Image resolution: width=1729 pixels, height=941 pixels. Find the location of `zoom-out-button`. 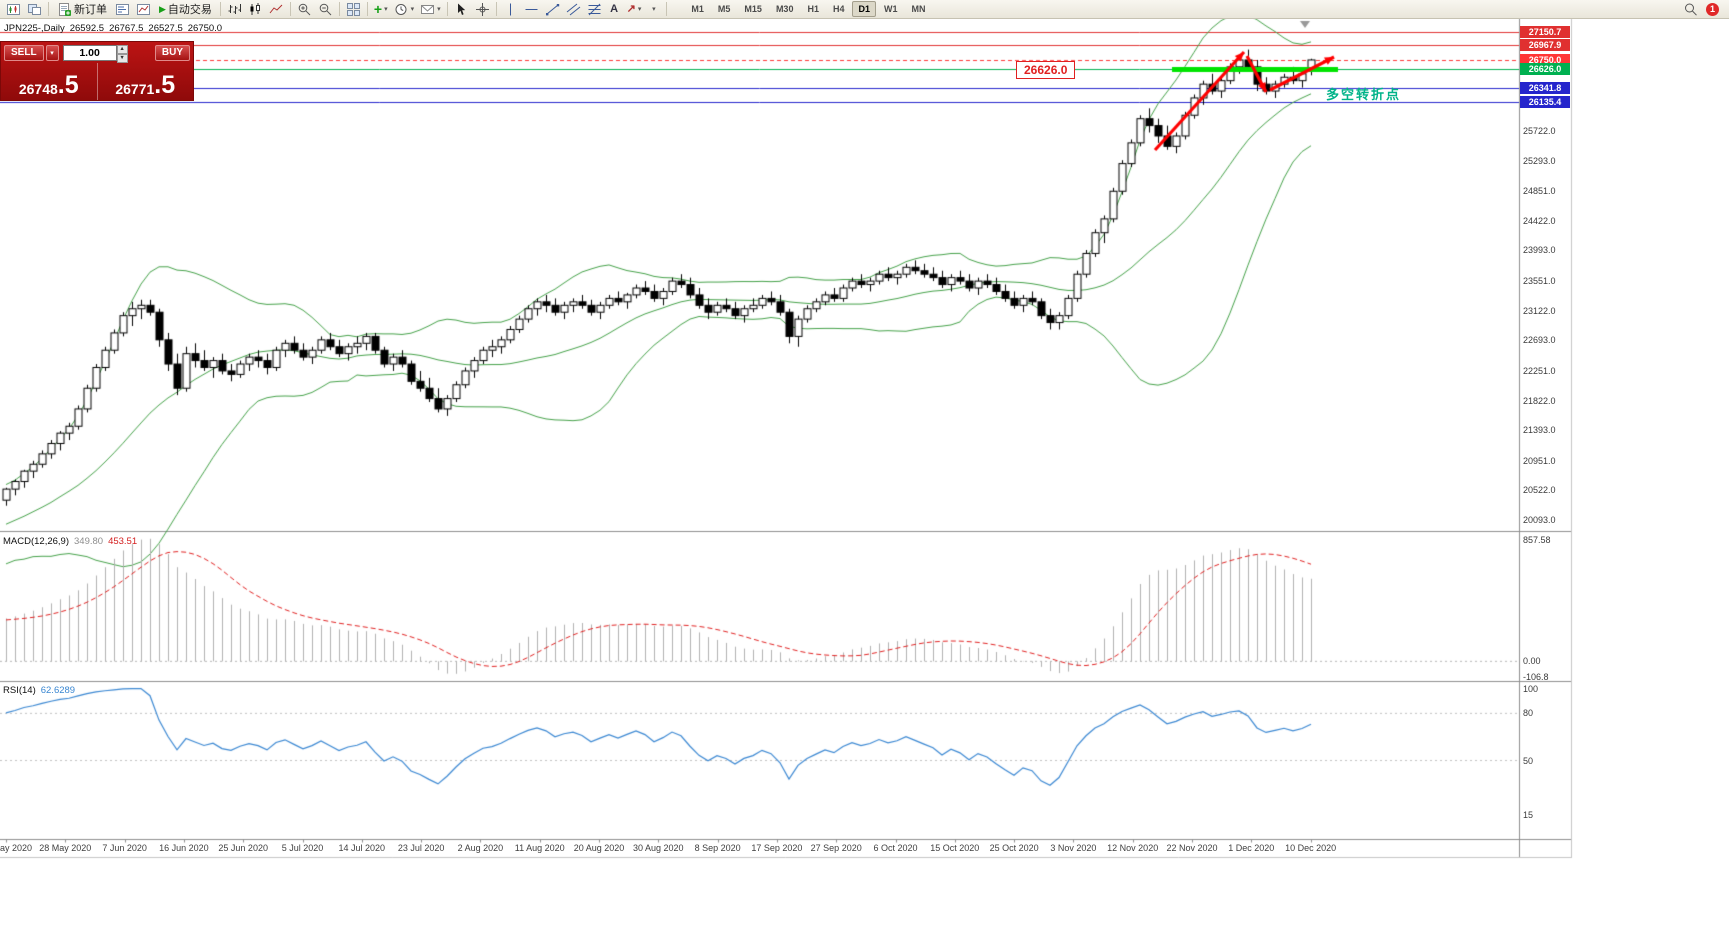

zoom-out-button is located at coordinates (325, 9).